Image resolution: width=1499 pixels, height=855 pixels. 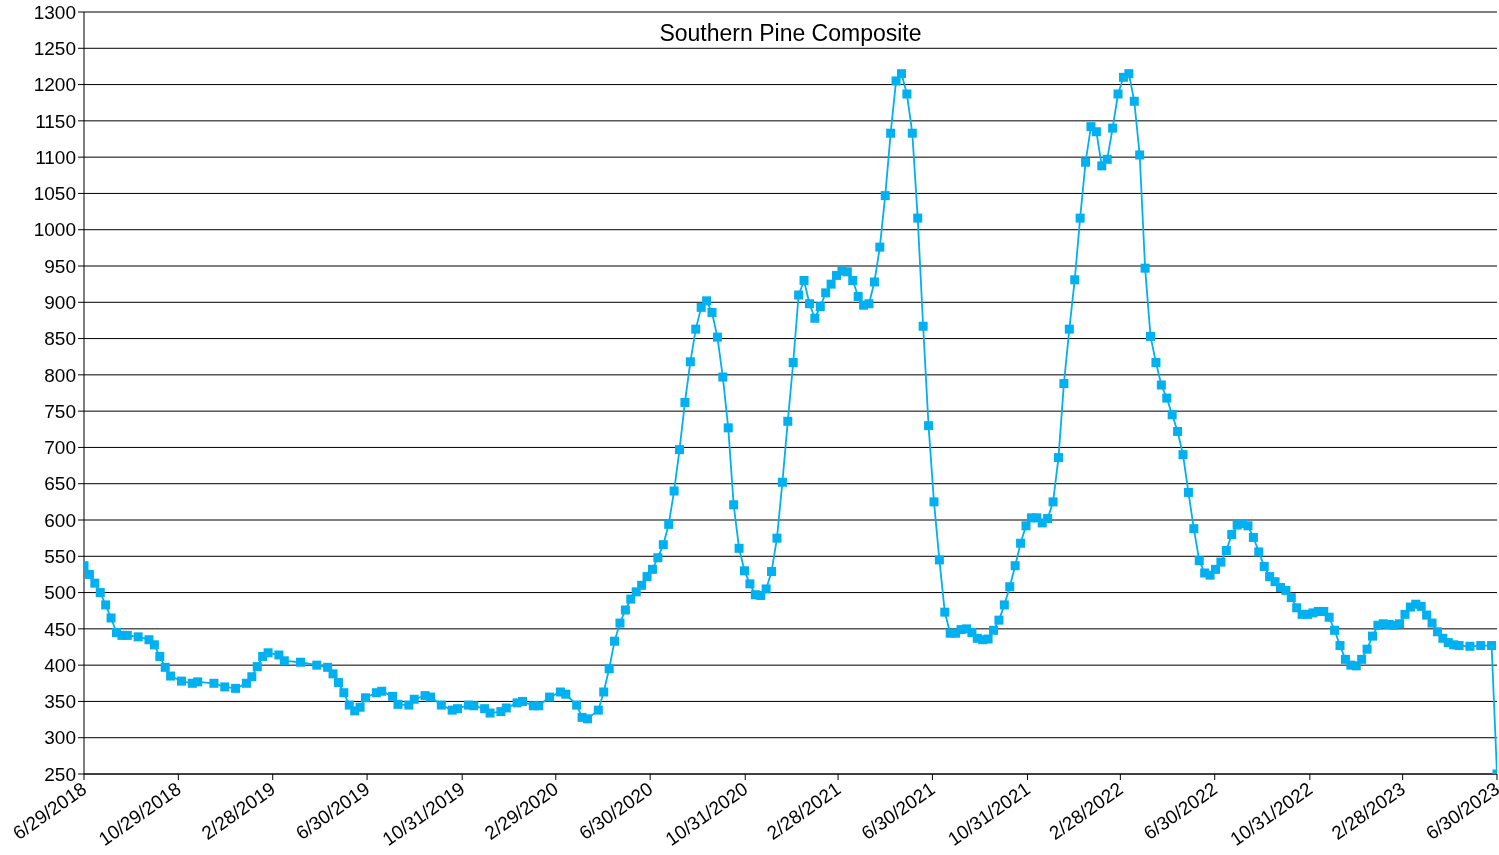 What do you see at coordinates (55, 121) in the screenshot?
I see `y-tick-label: 1150` at bounding box center [55, 121].